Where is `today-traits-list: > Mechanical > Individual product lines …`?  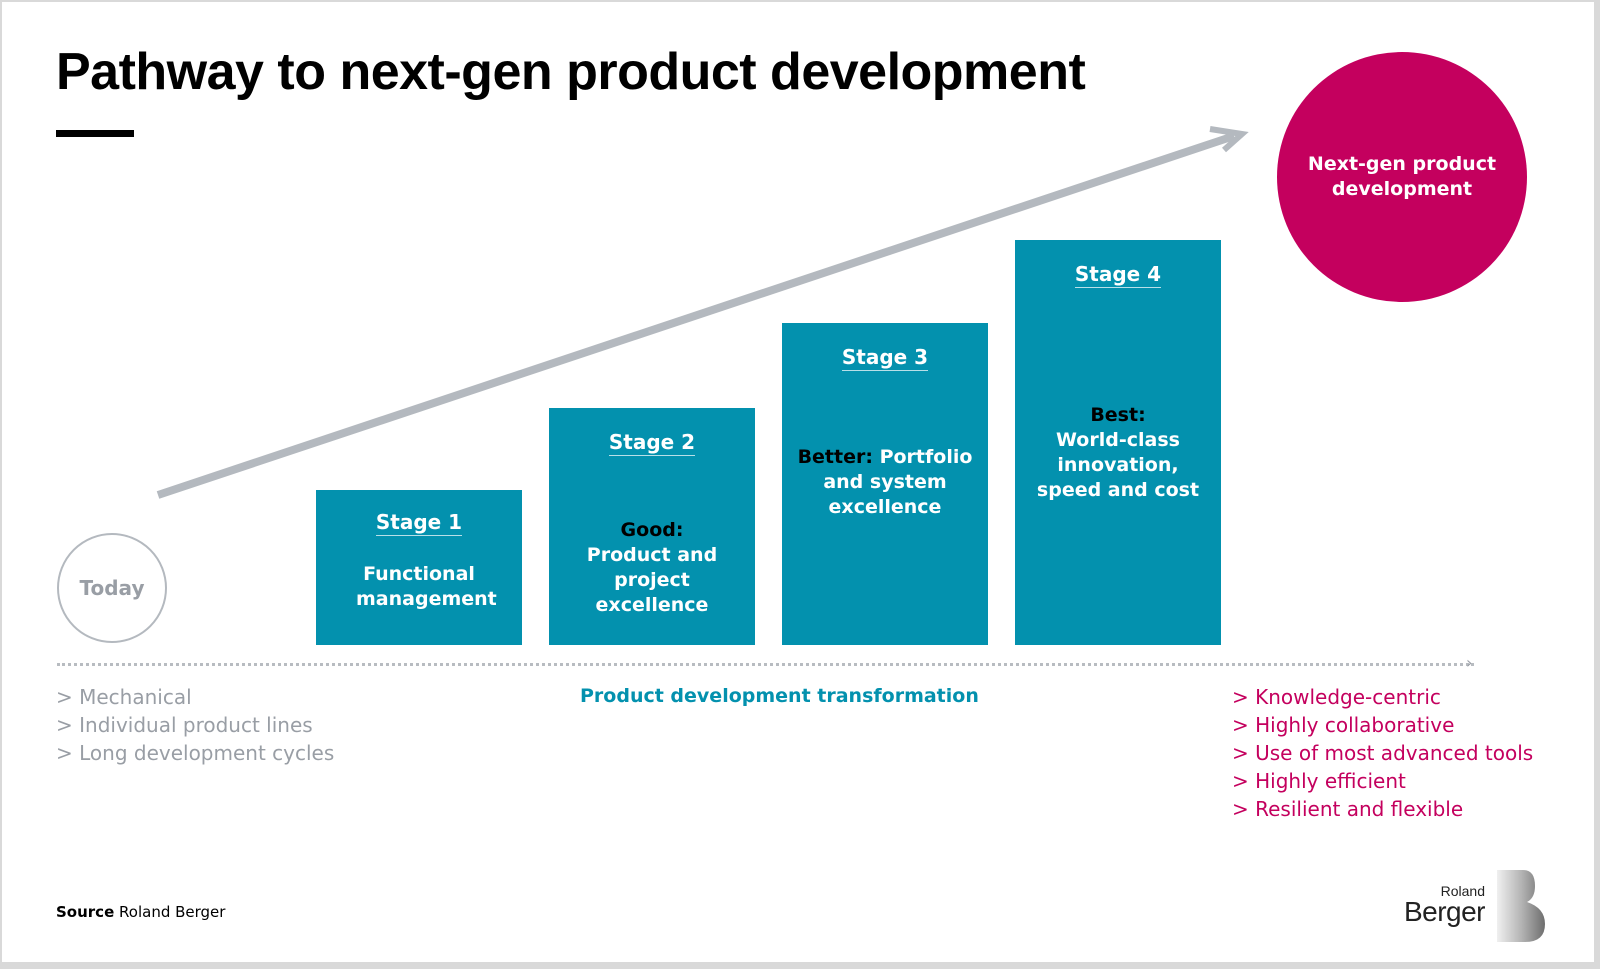
today-traits-list: > Mechanical > Individual product lines … is located at coordinates (195, 725).